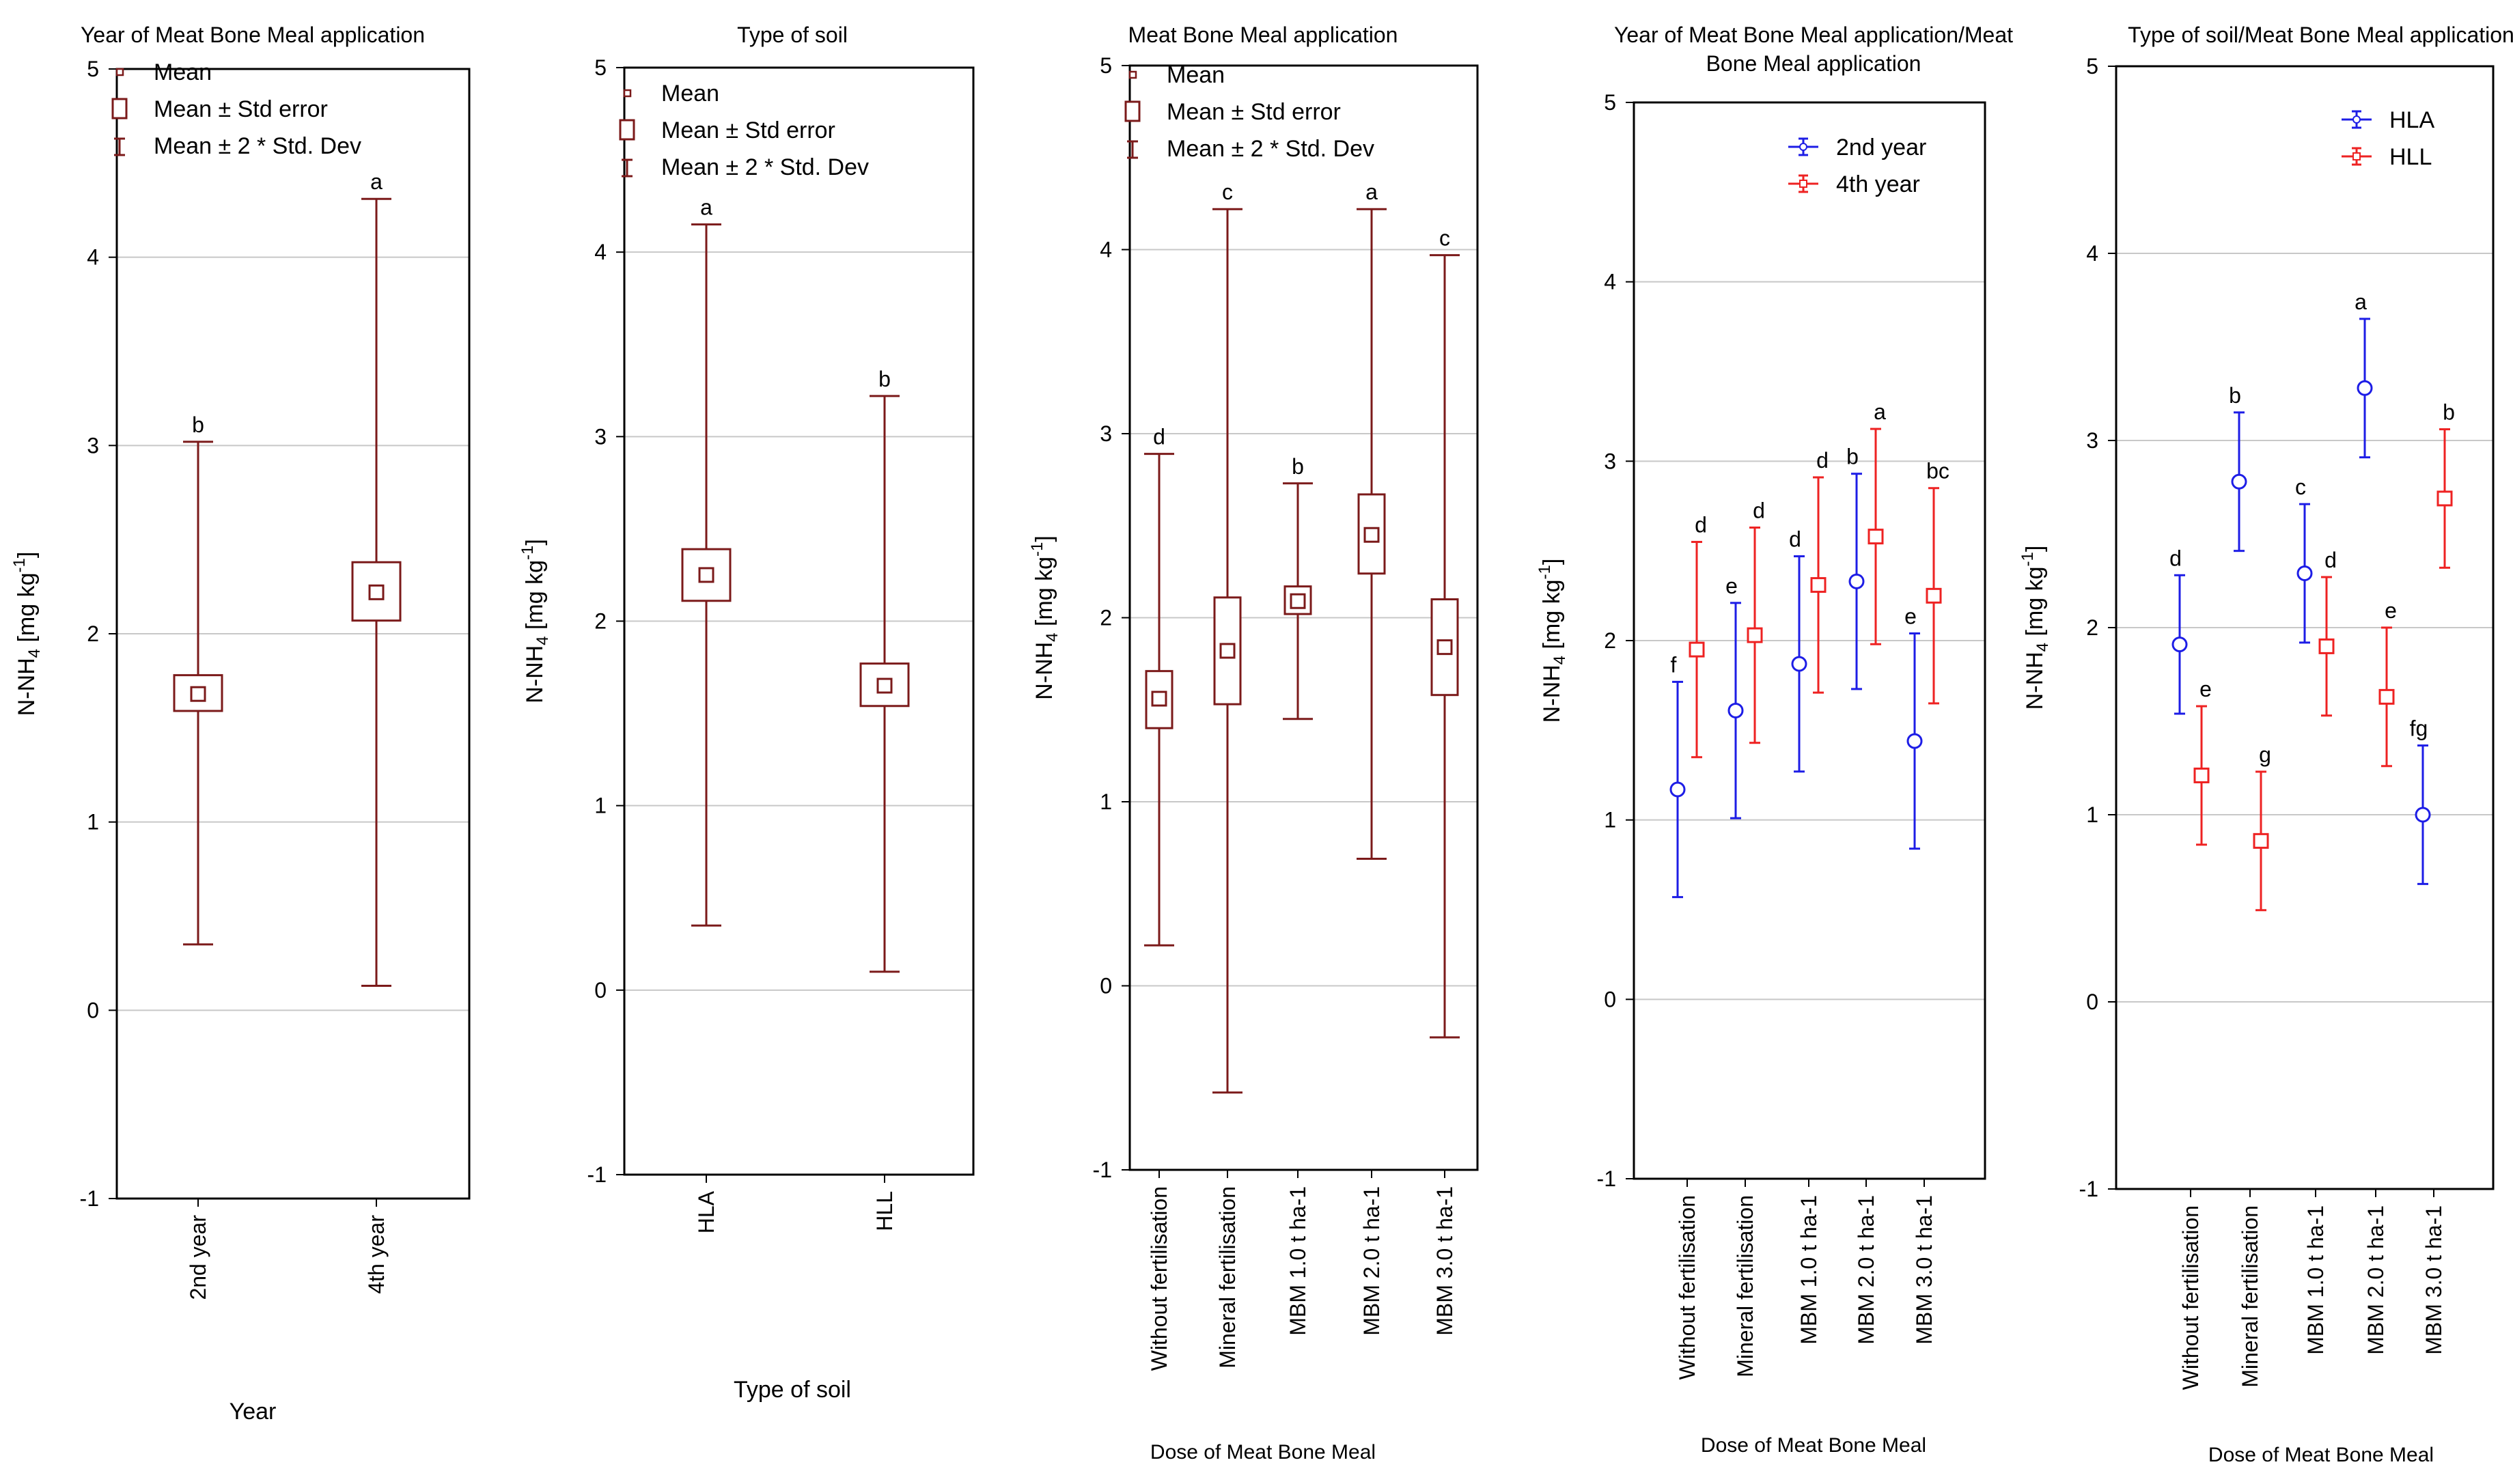 The image size is (2513, 1484). I want to click on legend-mean-marker, so click(627, 93).